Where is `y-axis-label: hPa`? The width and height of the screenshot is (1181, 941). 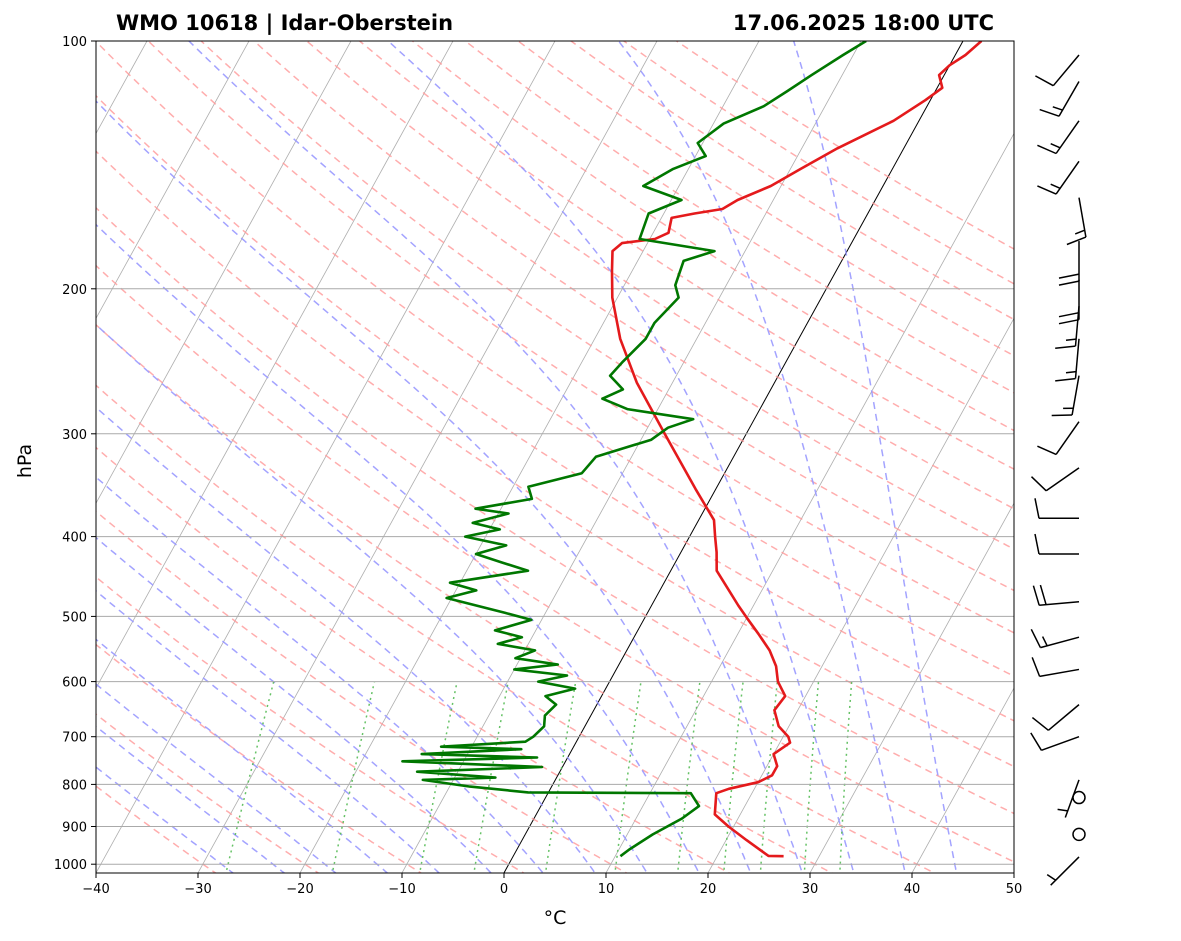
y-axis-label: hPa is located at coordinates (25, 461).